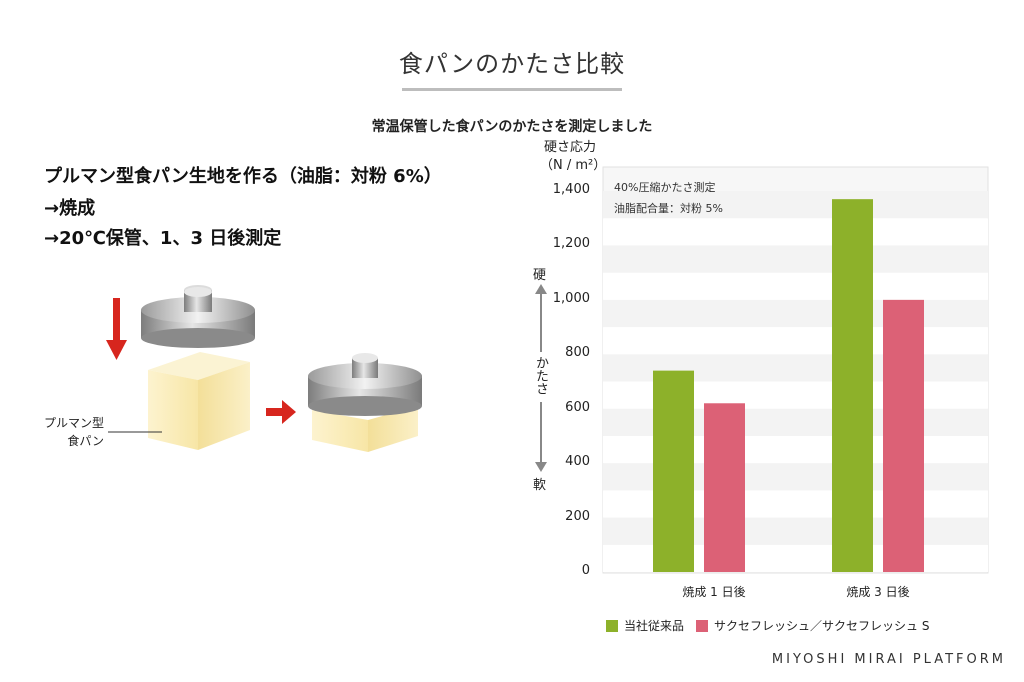 The height and width of the screenshot is (682, 1024). I want to click on hardness-scale-arrow-icon, so click(541, 378).